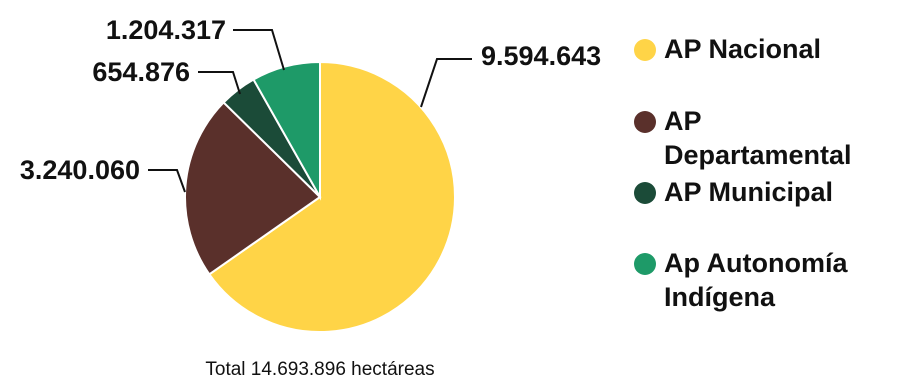  What do you see at coordinates (645, 122) in the screenshot?
I see `legend-swatch-departamental` at bounding box center [645, 122].